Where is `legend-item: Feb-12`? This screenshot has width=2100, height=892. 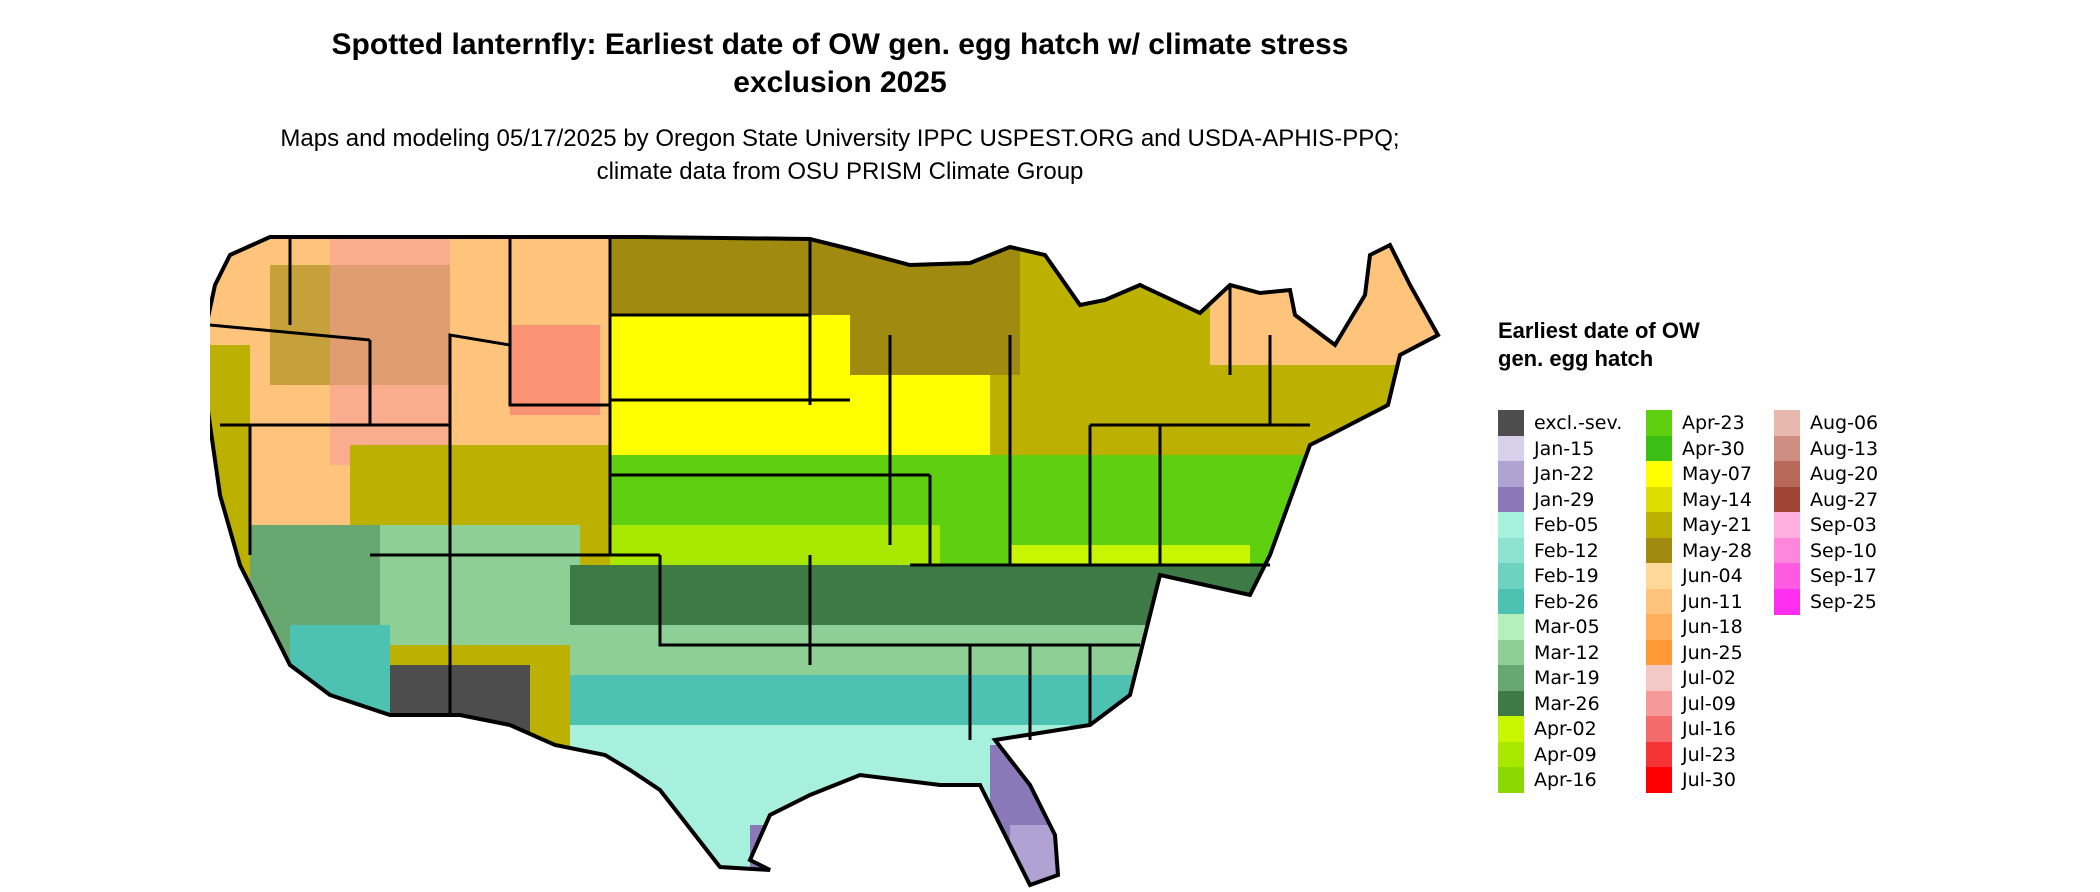 legend-item: Feb-12 is located at coordinates (1573, 550).